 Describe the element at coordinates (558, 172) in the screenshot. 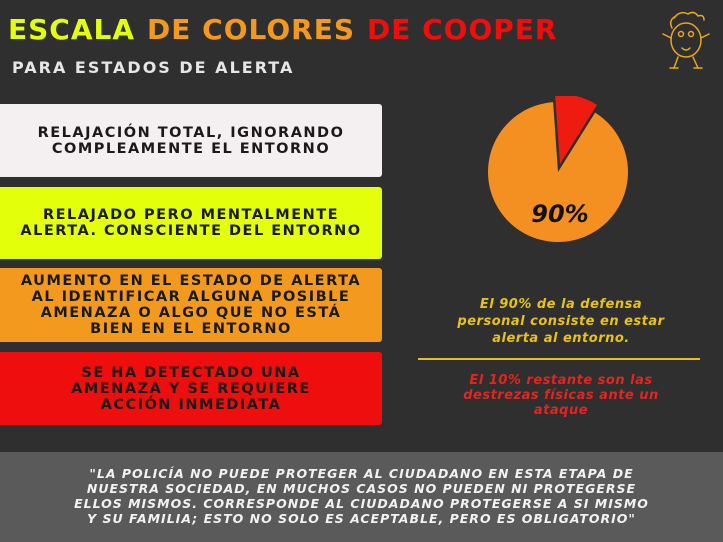

I see `pie-slice-alert` at that location.